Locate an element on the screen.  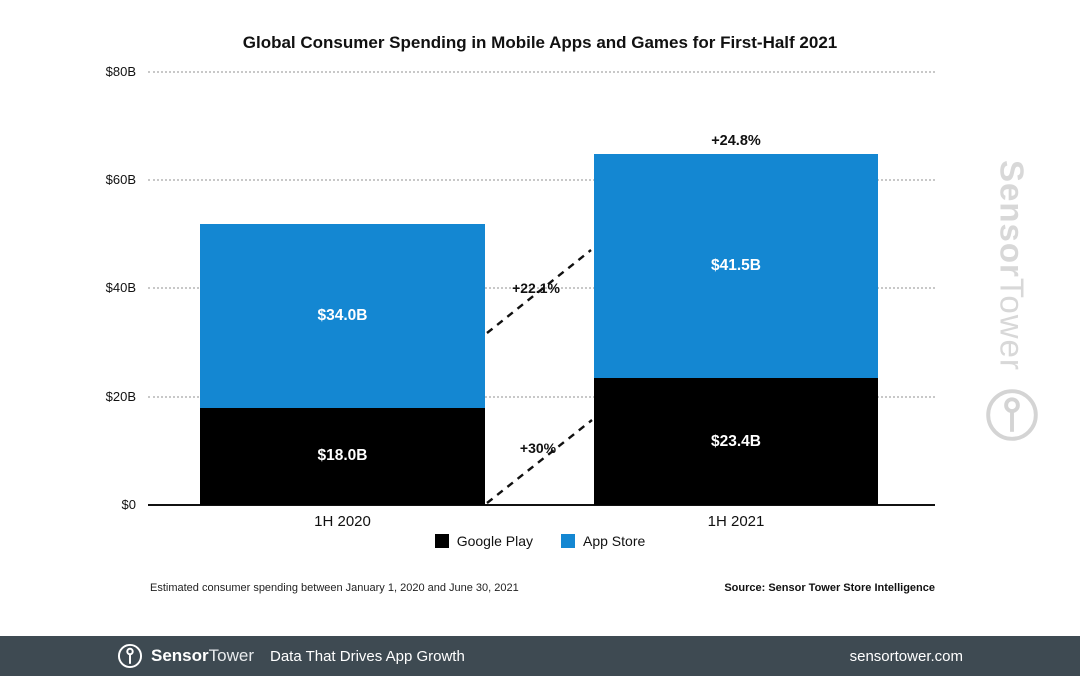
x-axis-line is located at coordinates (541, 505).